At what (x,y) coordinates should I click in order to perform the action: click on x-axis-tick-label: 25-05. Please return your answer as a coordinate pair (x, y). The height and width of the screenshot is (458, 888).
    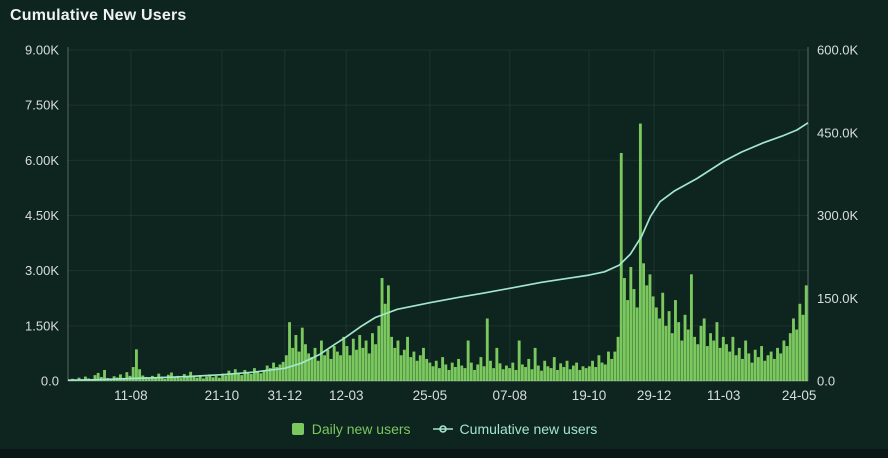
    Looking at the image, I should click on (430, 395).